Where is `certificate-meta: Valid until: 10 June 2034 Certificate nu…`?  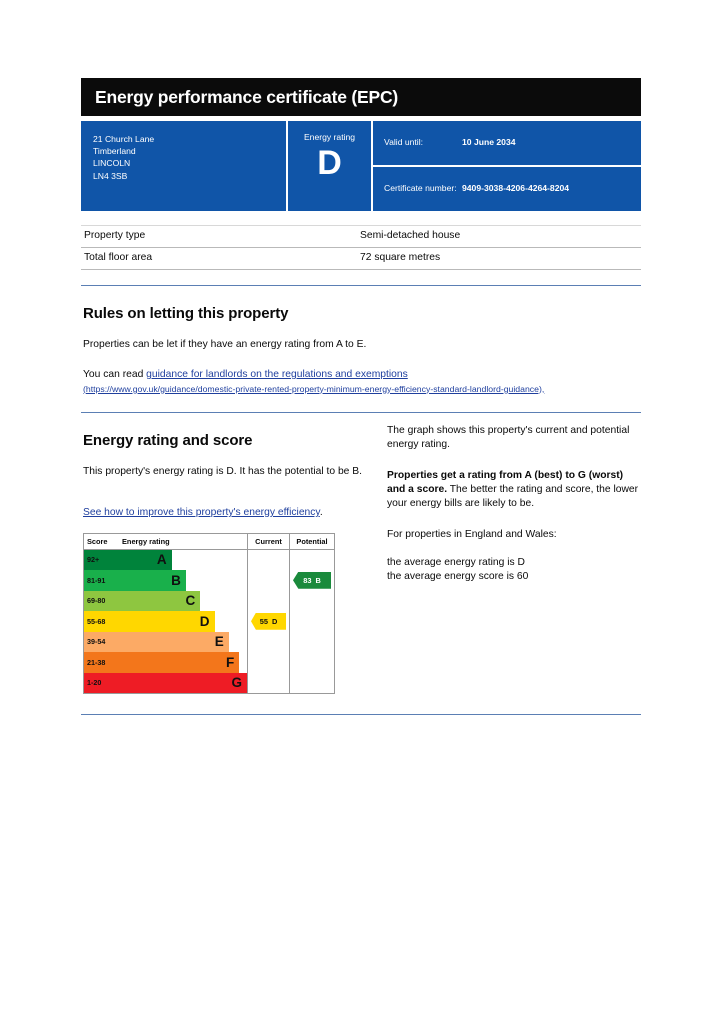 certificate-meta: Valid until: 10 June 2034 Certificate nu… is located at coordinates (507, 166).